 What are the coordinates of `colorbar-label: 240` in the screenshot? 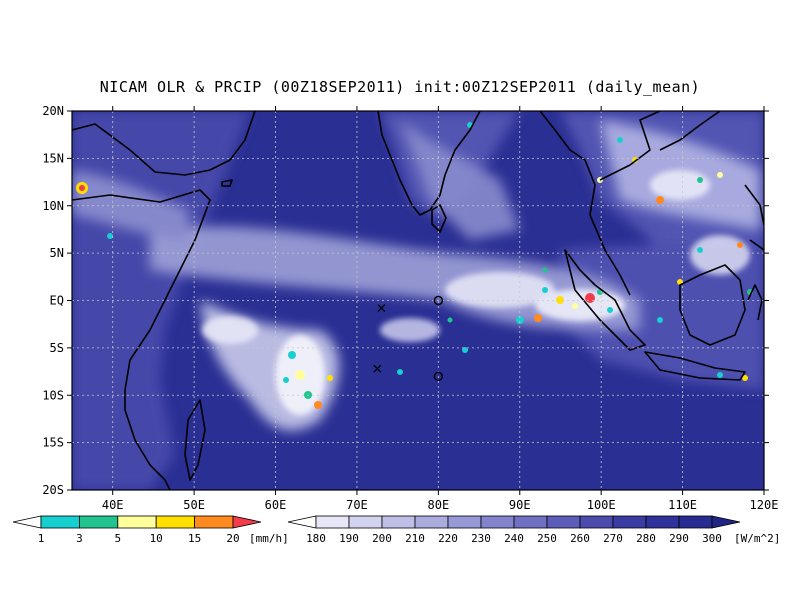 It's located at (514, 538).